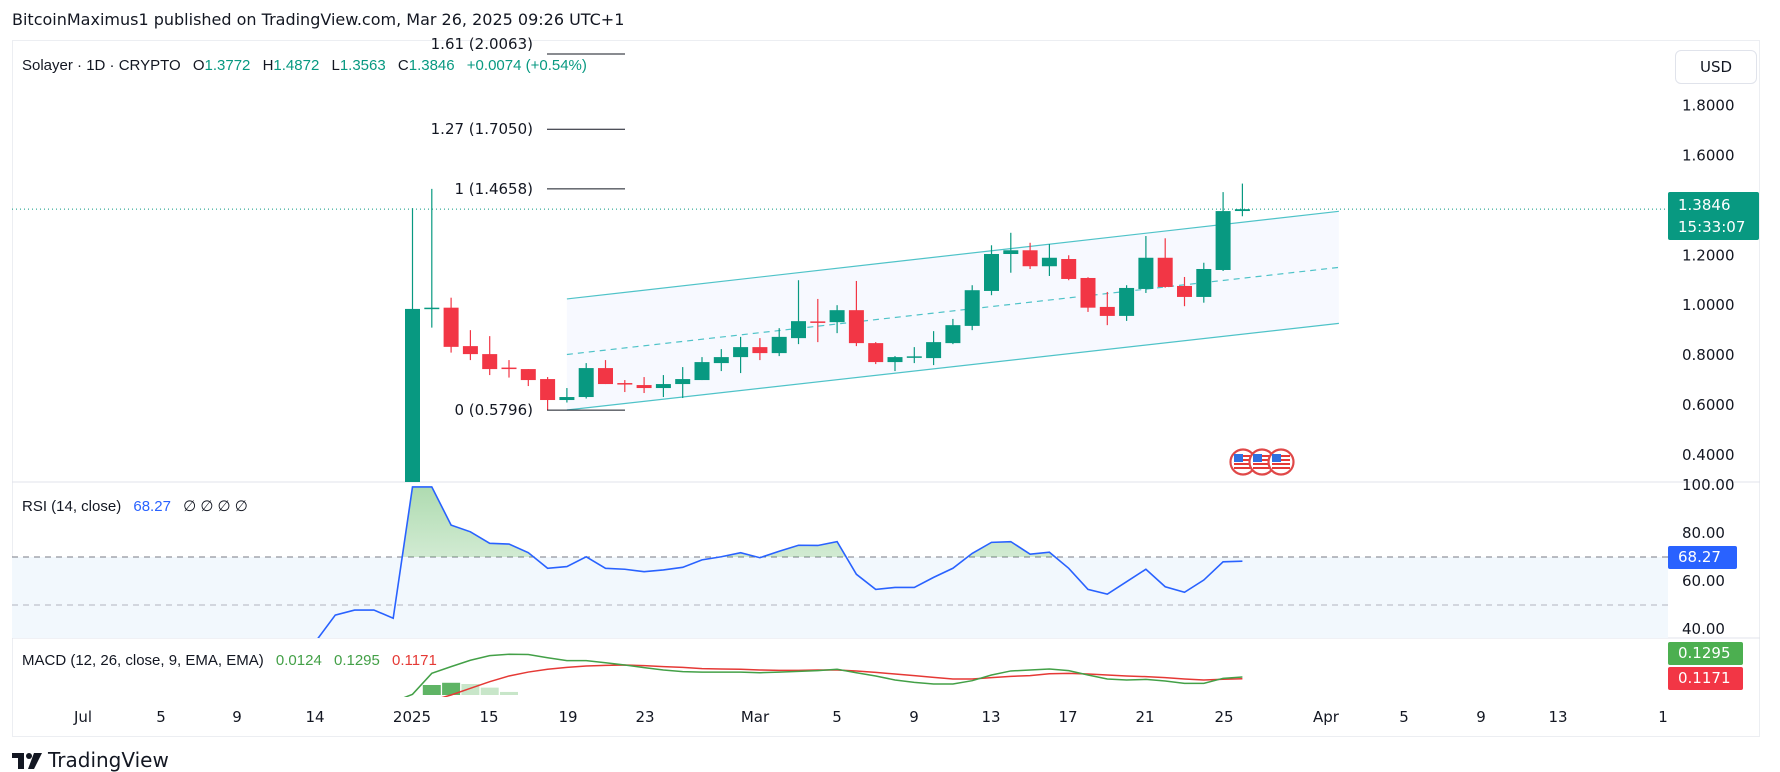 The height and width of the screenshot is (772, 1780). Describe the element at coordinates (1708, 255) in the screenshot. I see `price-tick-label: 1.2000` at that location.